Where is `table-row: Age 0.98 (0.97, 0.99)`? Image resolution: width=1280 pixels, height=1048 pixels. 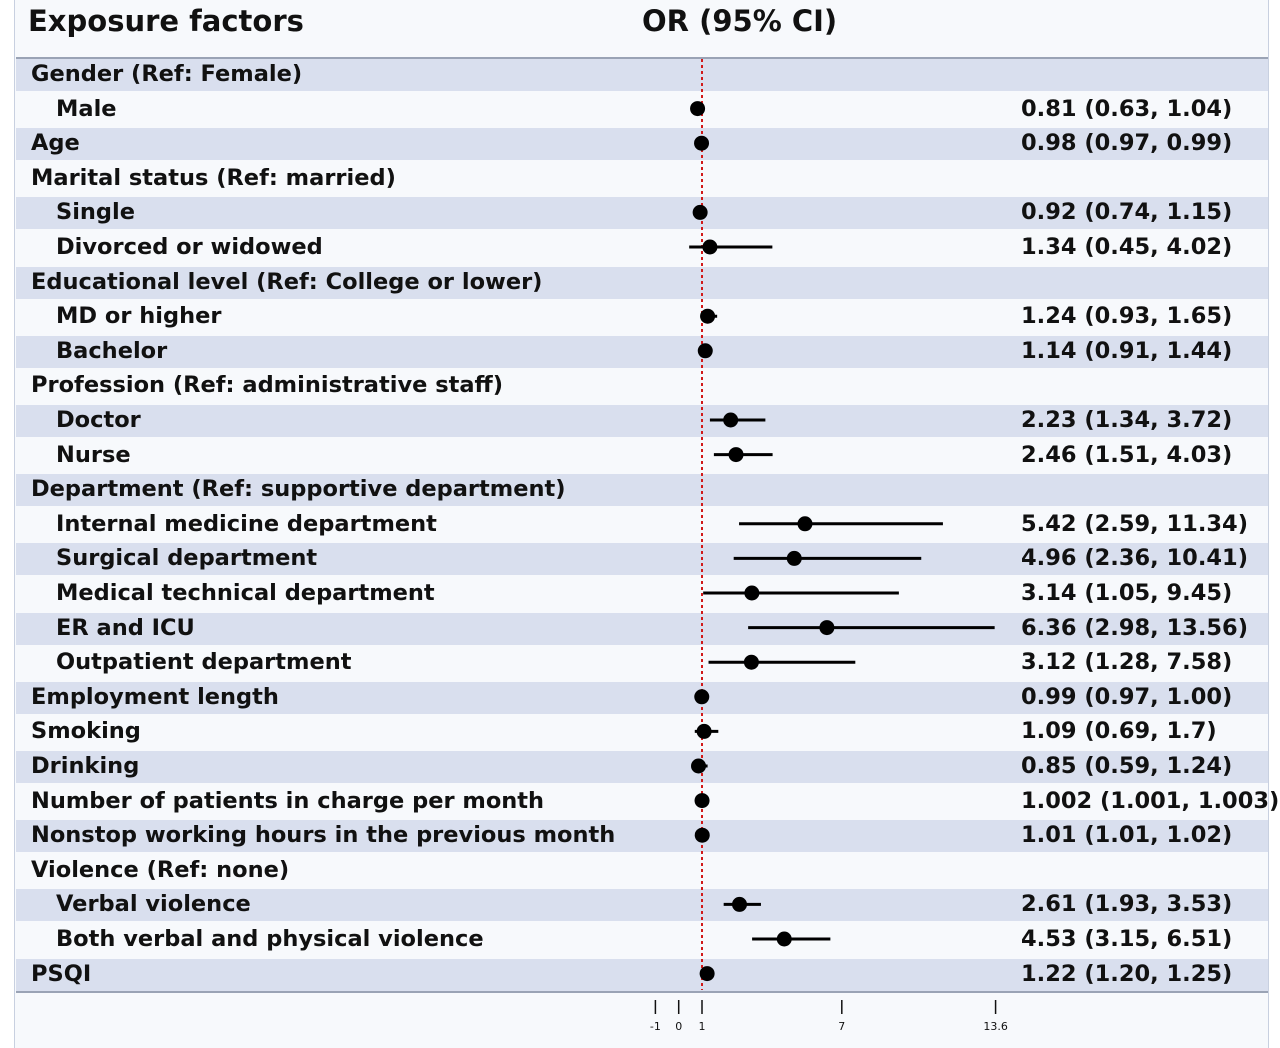
table-row: Age 0.98 (0.97, 0.99) is located at coordinates (642, 144).